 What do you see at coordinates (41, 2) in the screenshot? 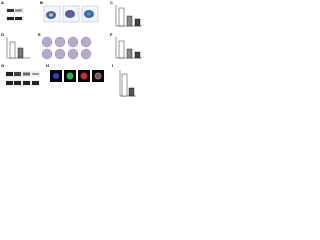
I see `panel-label: B` at bounding box center [41, 2].